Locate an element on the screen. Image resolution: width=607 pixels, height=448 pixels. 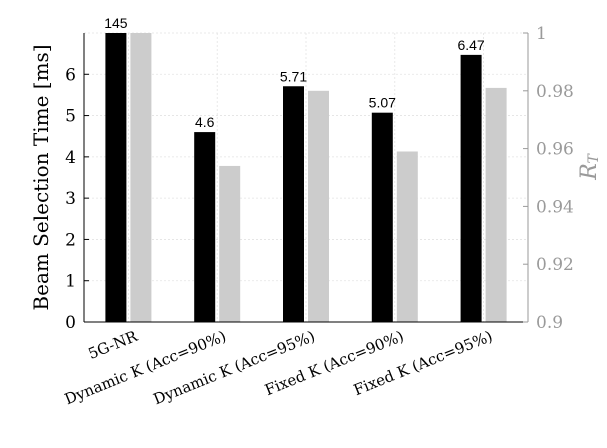
y-tick-label-right: 0.96 is located at coordinates (555, 150).